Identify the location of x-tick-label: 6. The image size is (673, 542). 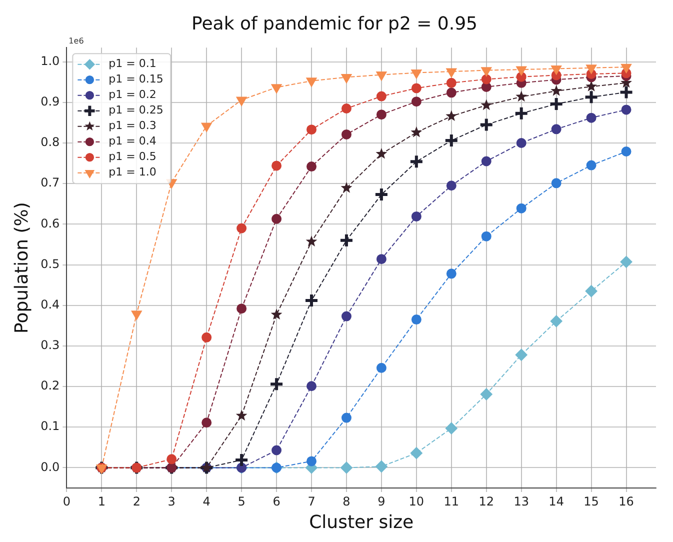
(276, 501).